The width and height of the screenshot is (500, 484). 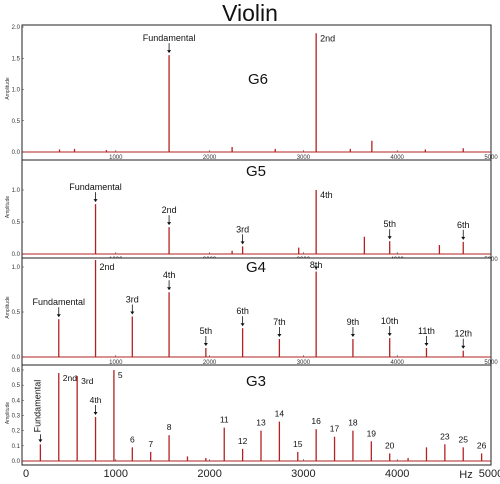 What do you see at coordinates (280, 414) in the screenshot?
I see `harmonic-label: 14` at bounding box center [280, 414].